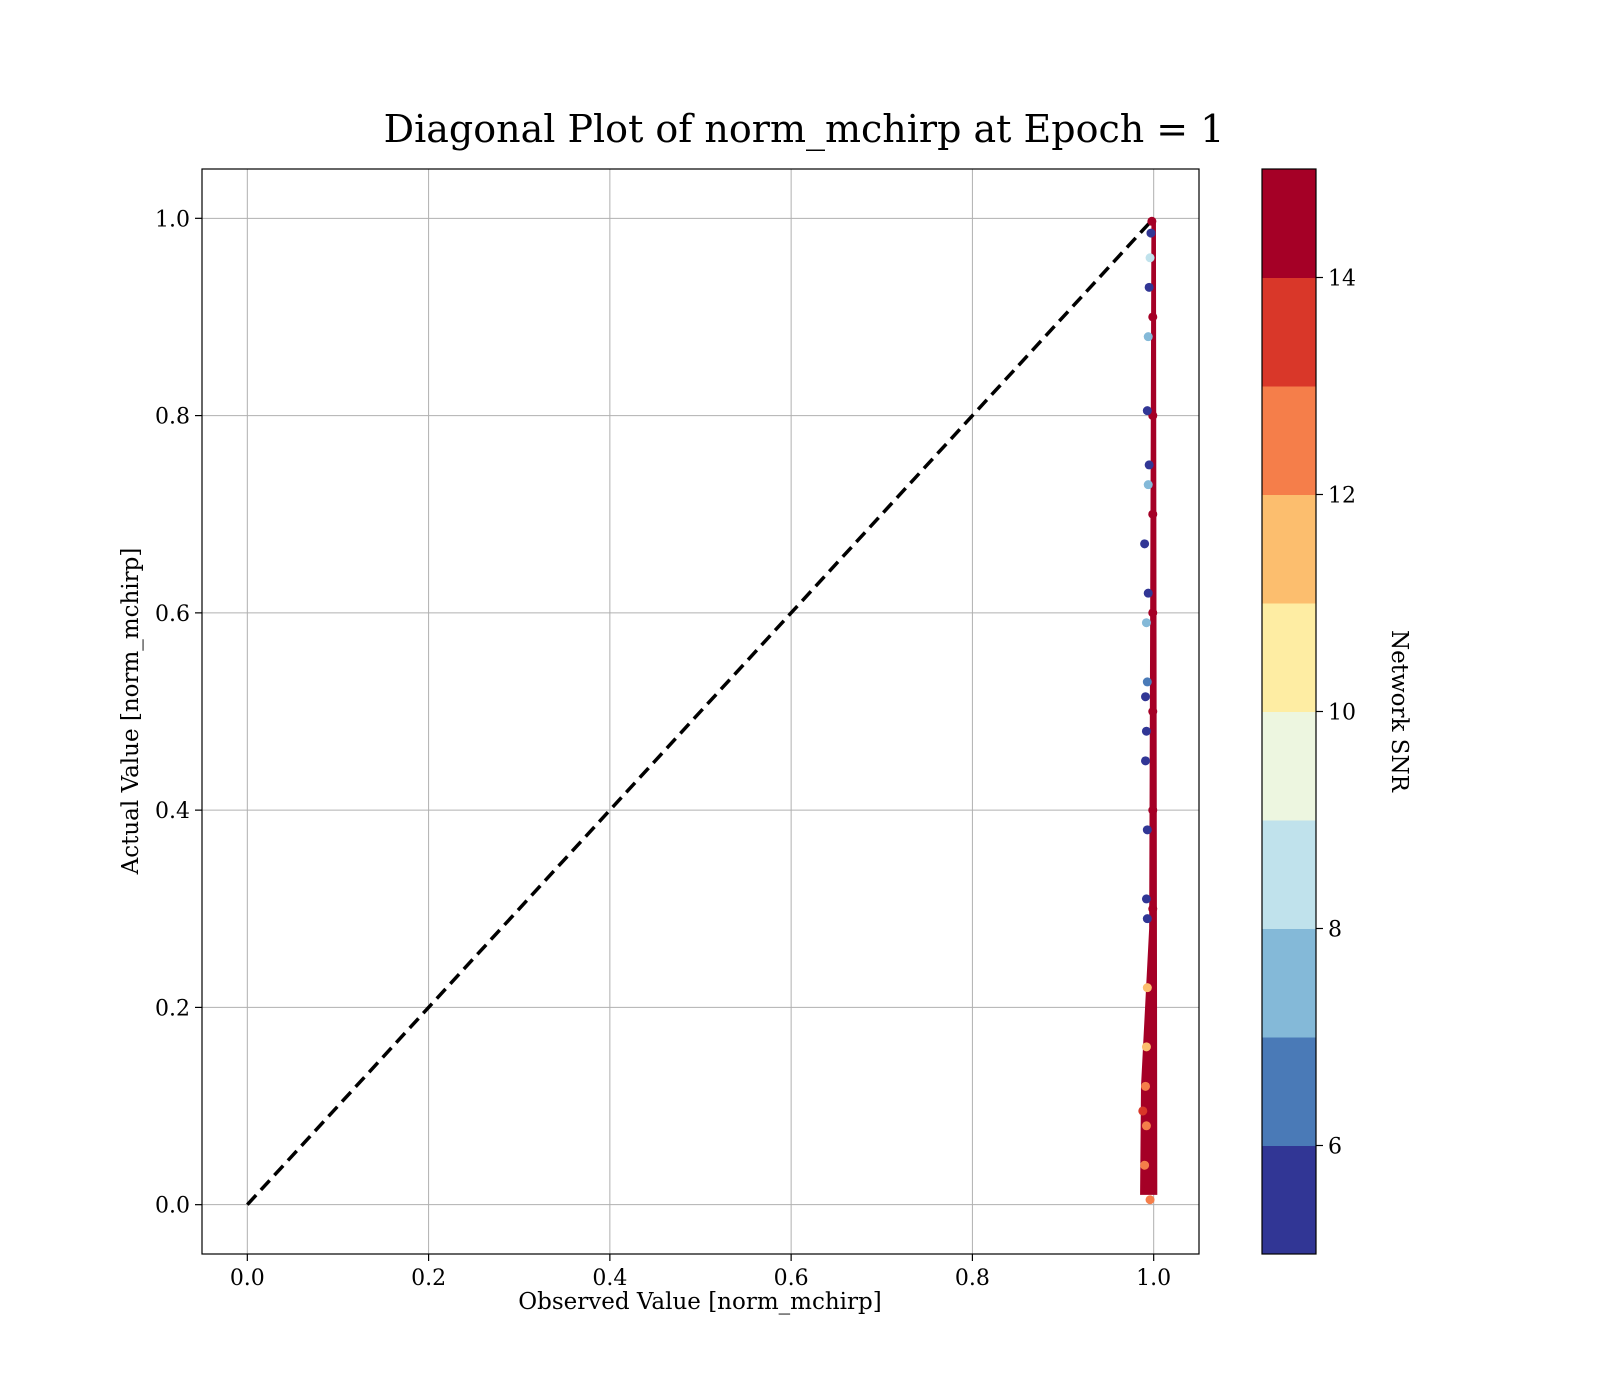  Describe the element at coordinates (699, 1302) in the screenshot. I see `x-axis-label: Observed Value [norm_mchirp]` at that location.